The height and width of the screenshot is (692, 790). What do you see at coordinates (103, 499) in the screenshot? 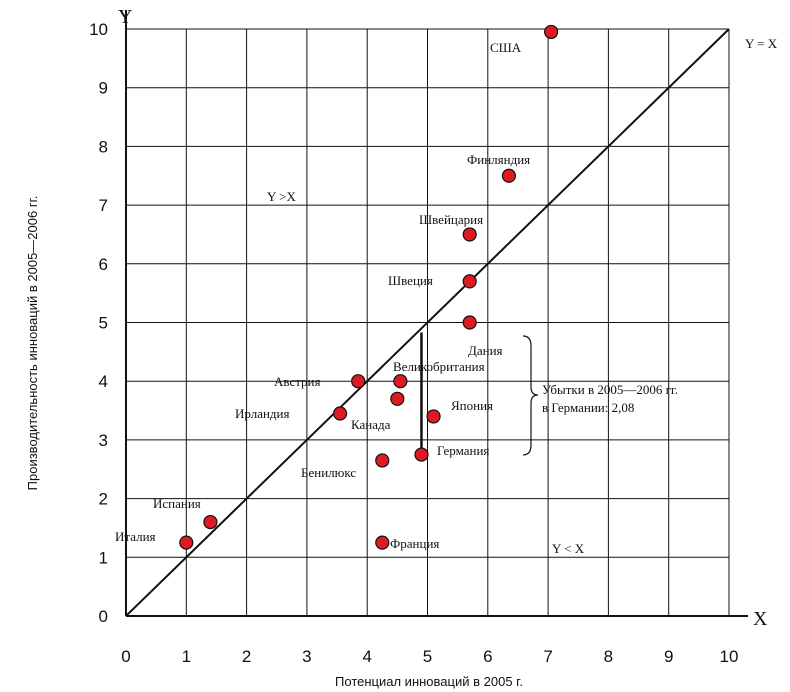
I see `y-tick-label: 2` at bounding box center [103, 499].